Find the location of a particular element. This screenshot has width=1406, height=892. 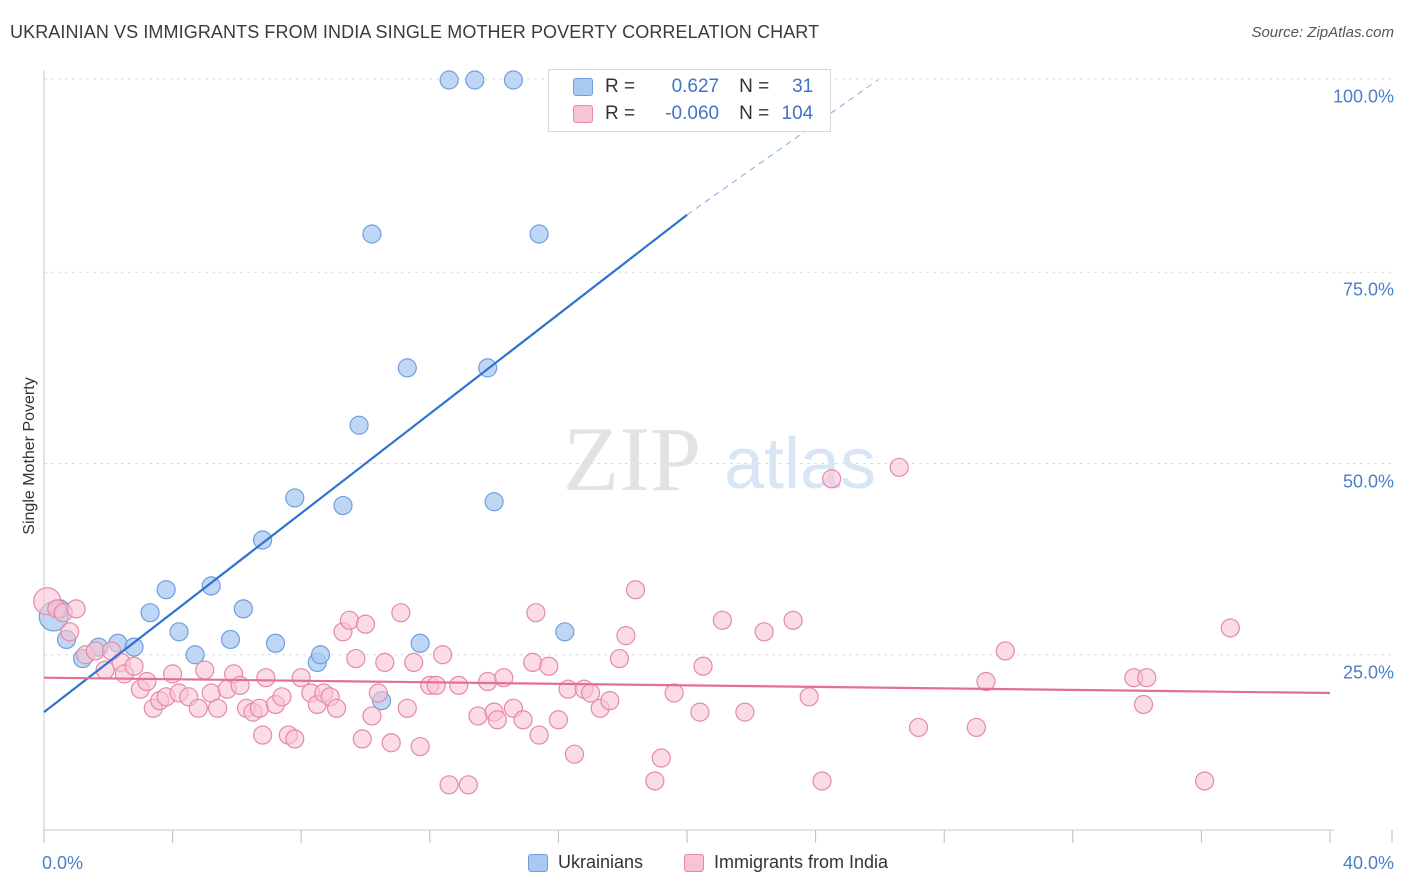

stats-row-india: R = -0.060 N = 104 is located at coordinates (693, 114).